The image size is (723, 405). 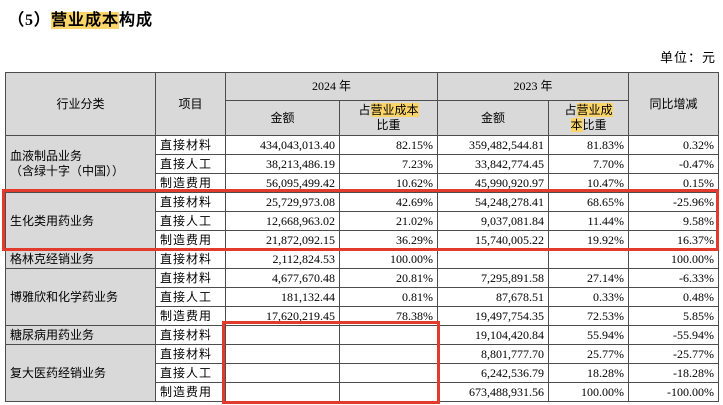 I want to click on ratio-2023-cell: 11.44%, so click(x=589, y=221).